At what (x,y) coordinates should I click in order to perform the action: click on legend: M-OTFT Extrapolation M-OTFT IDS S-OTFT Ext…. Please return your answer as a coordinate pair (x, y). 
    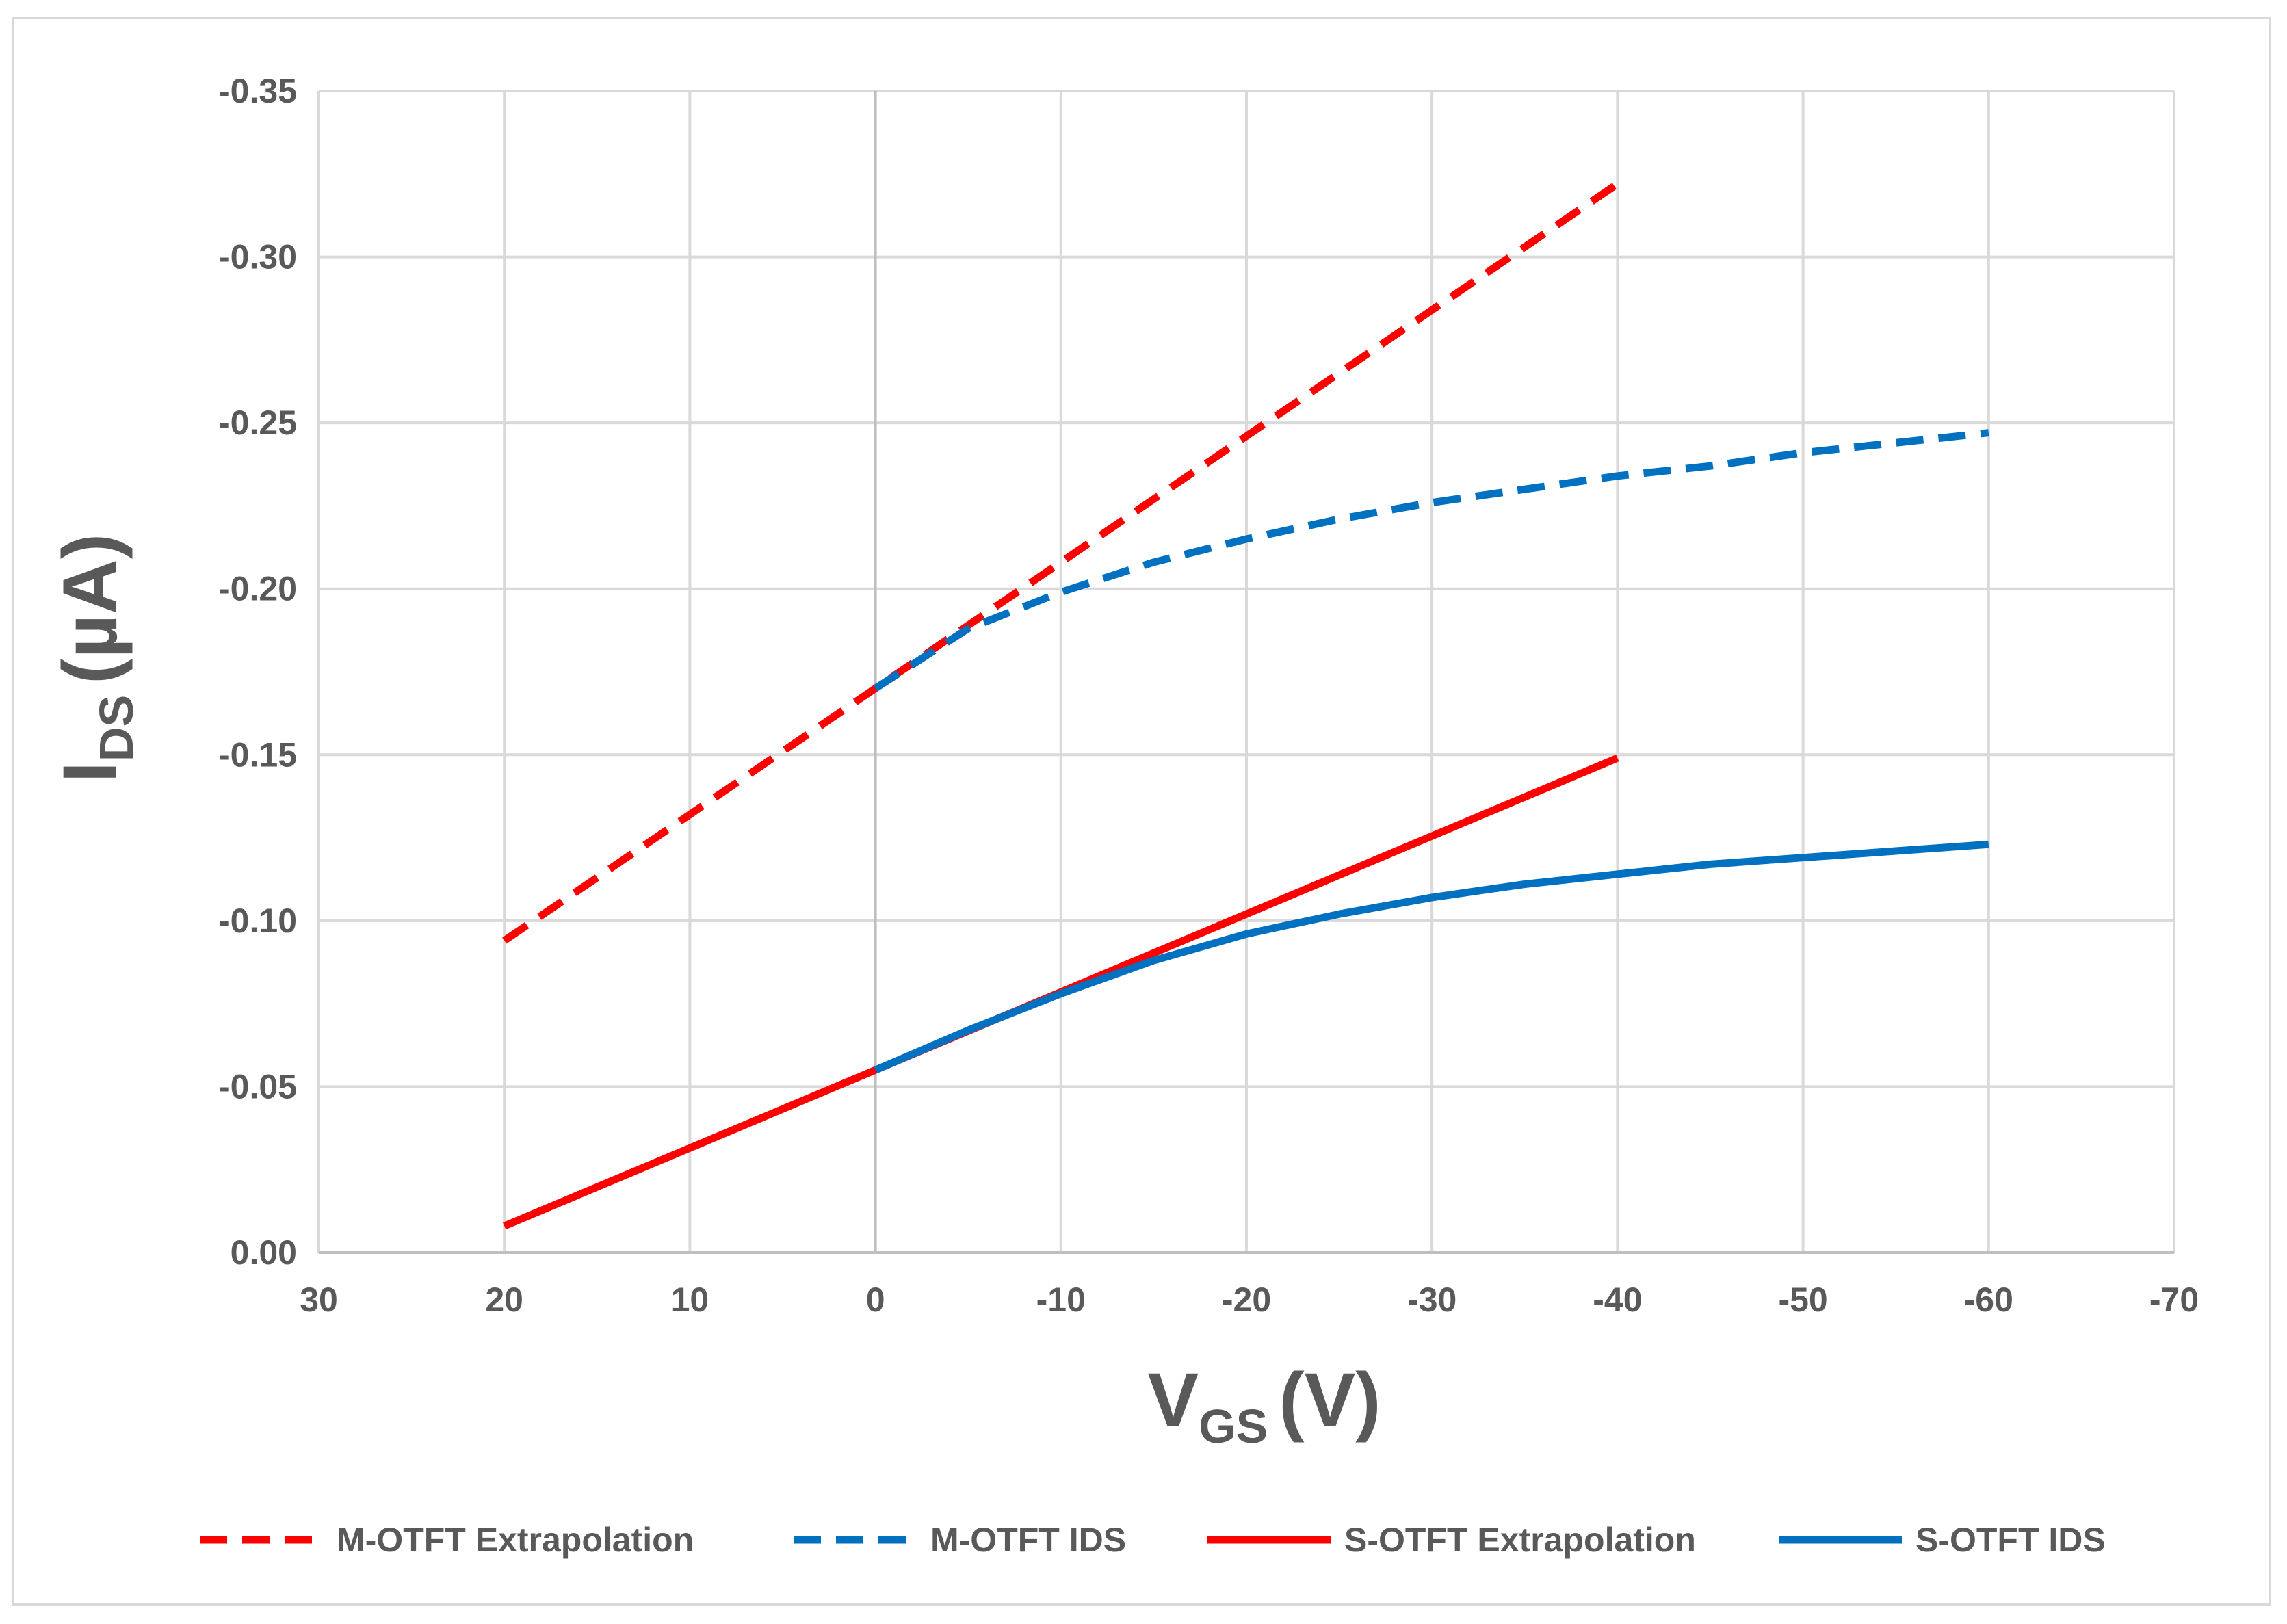
    Looking at the image, I should click on (1153, 1540).